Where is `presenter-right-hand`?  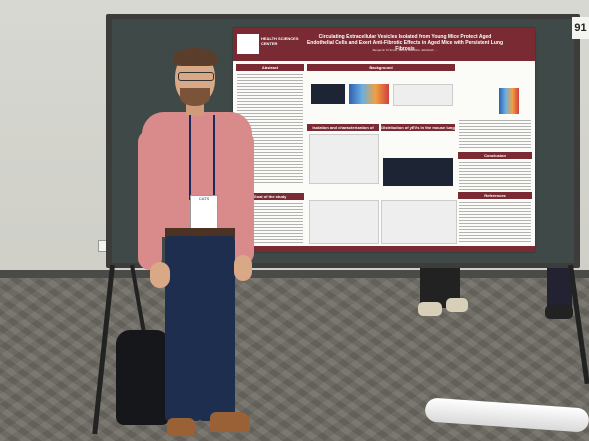 presenter-right-hand is located at coordinates (243, 268).